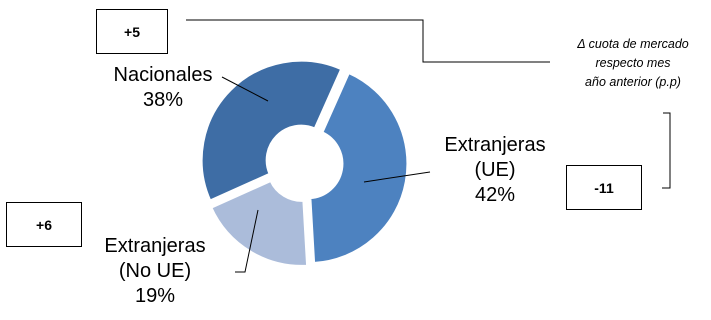 The image size is (711, 320). Describe the element at coordinates (163, 75) in the screenshot. I see `category-label: Nacionales` at that location.